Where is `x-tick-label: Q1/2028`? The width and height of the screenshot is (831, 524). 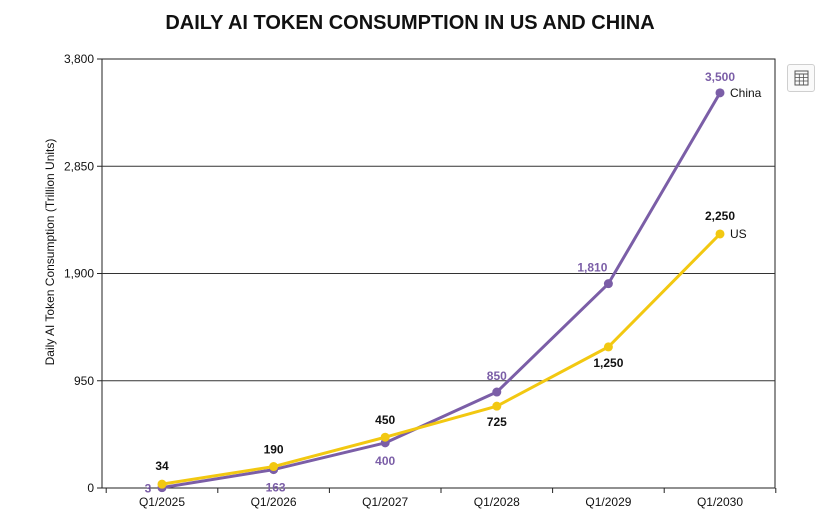 x-tick-label: Q1/2028 is located at coordinates (497, 502).